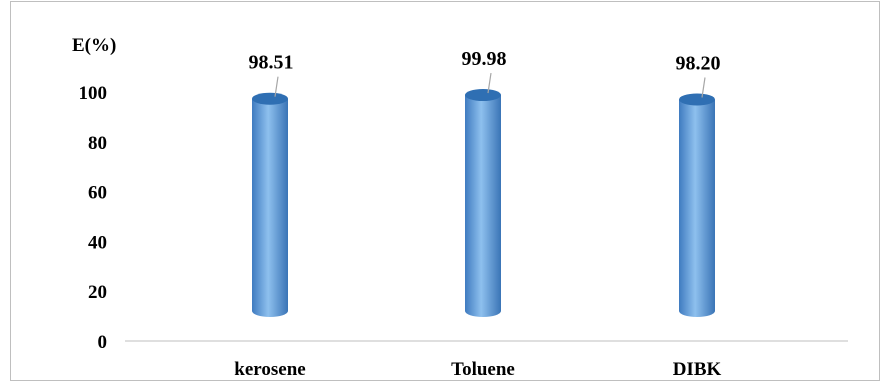 This screenshot has height=381, width=893. What do you see at coordinates (103, 342) in the screenshot?
I see `y-tick-label: 0` at bounding box center [103, 342].